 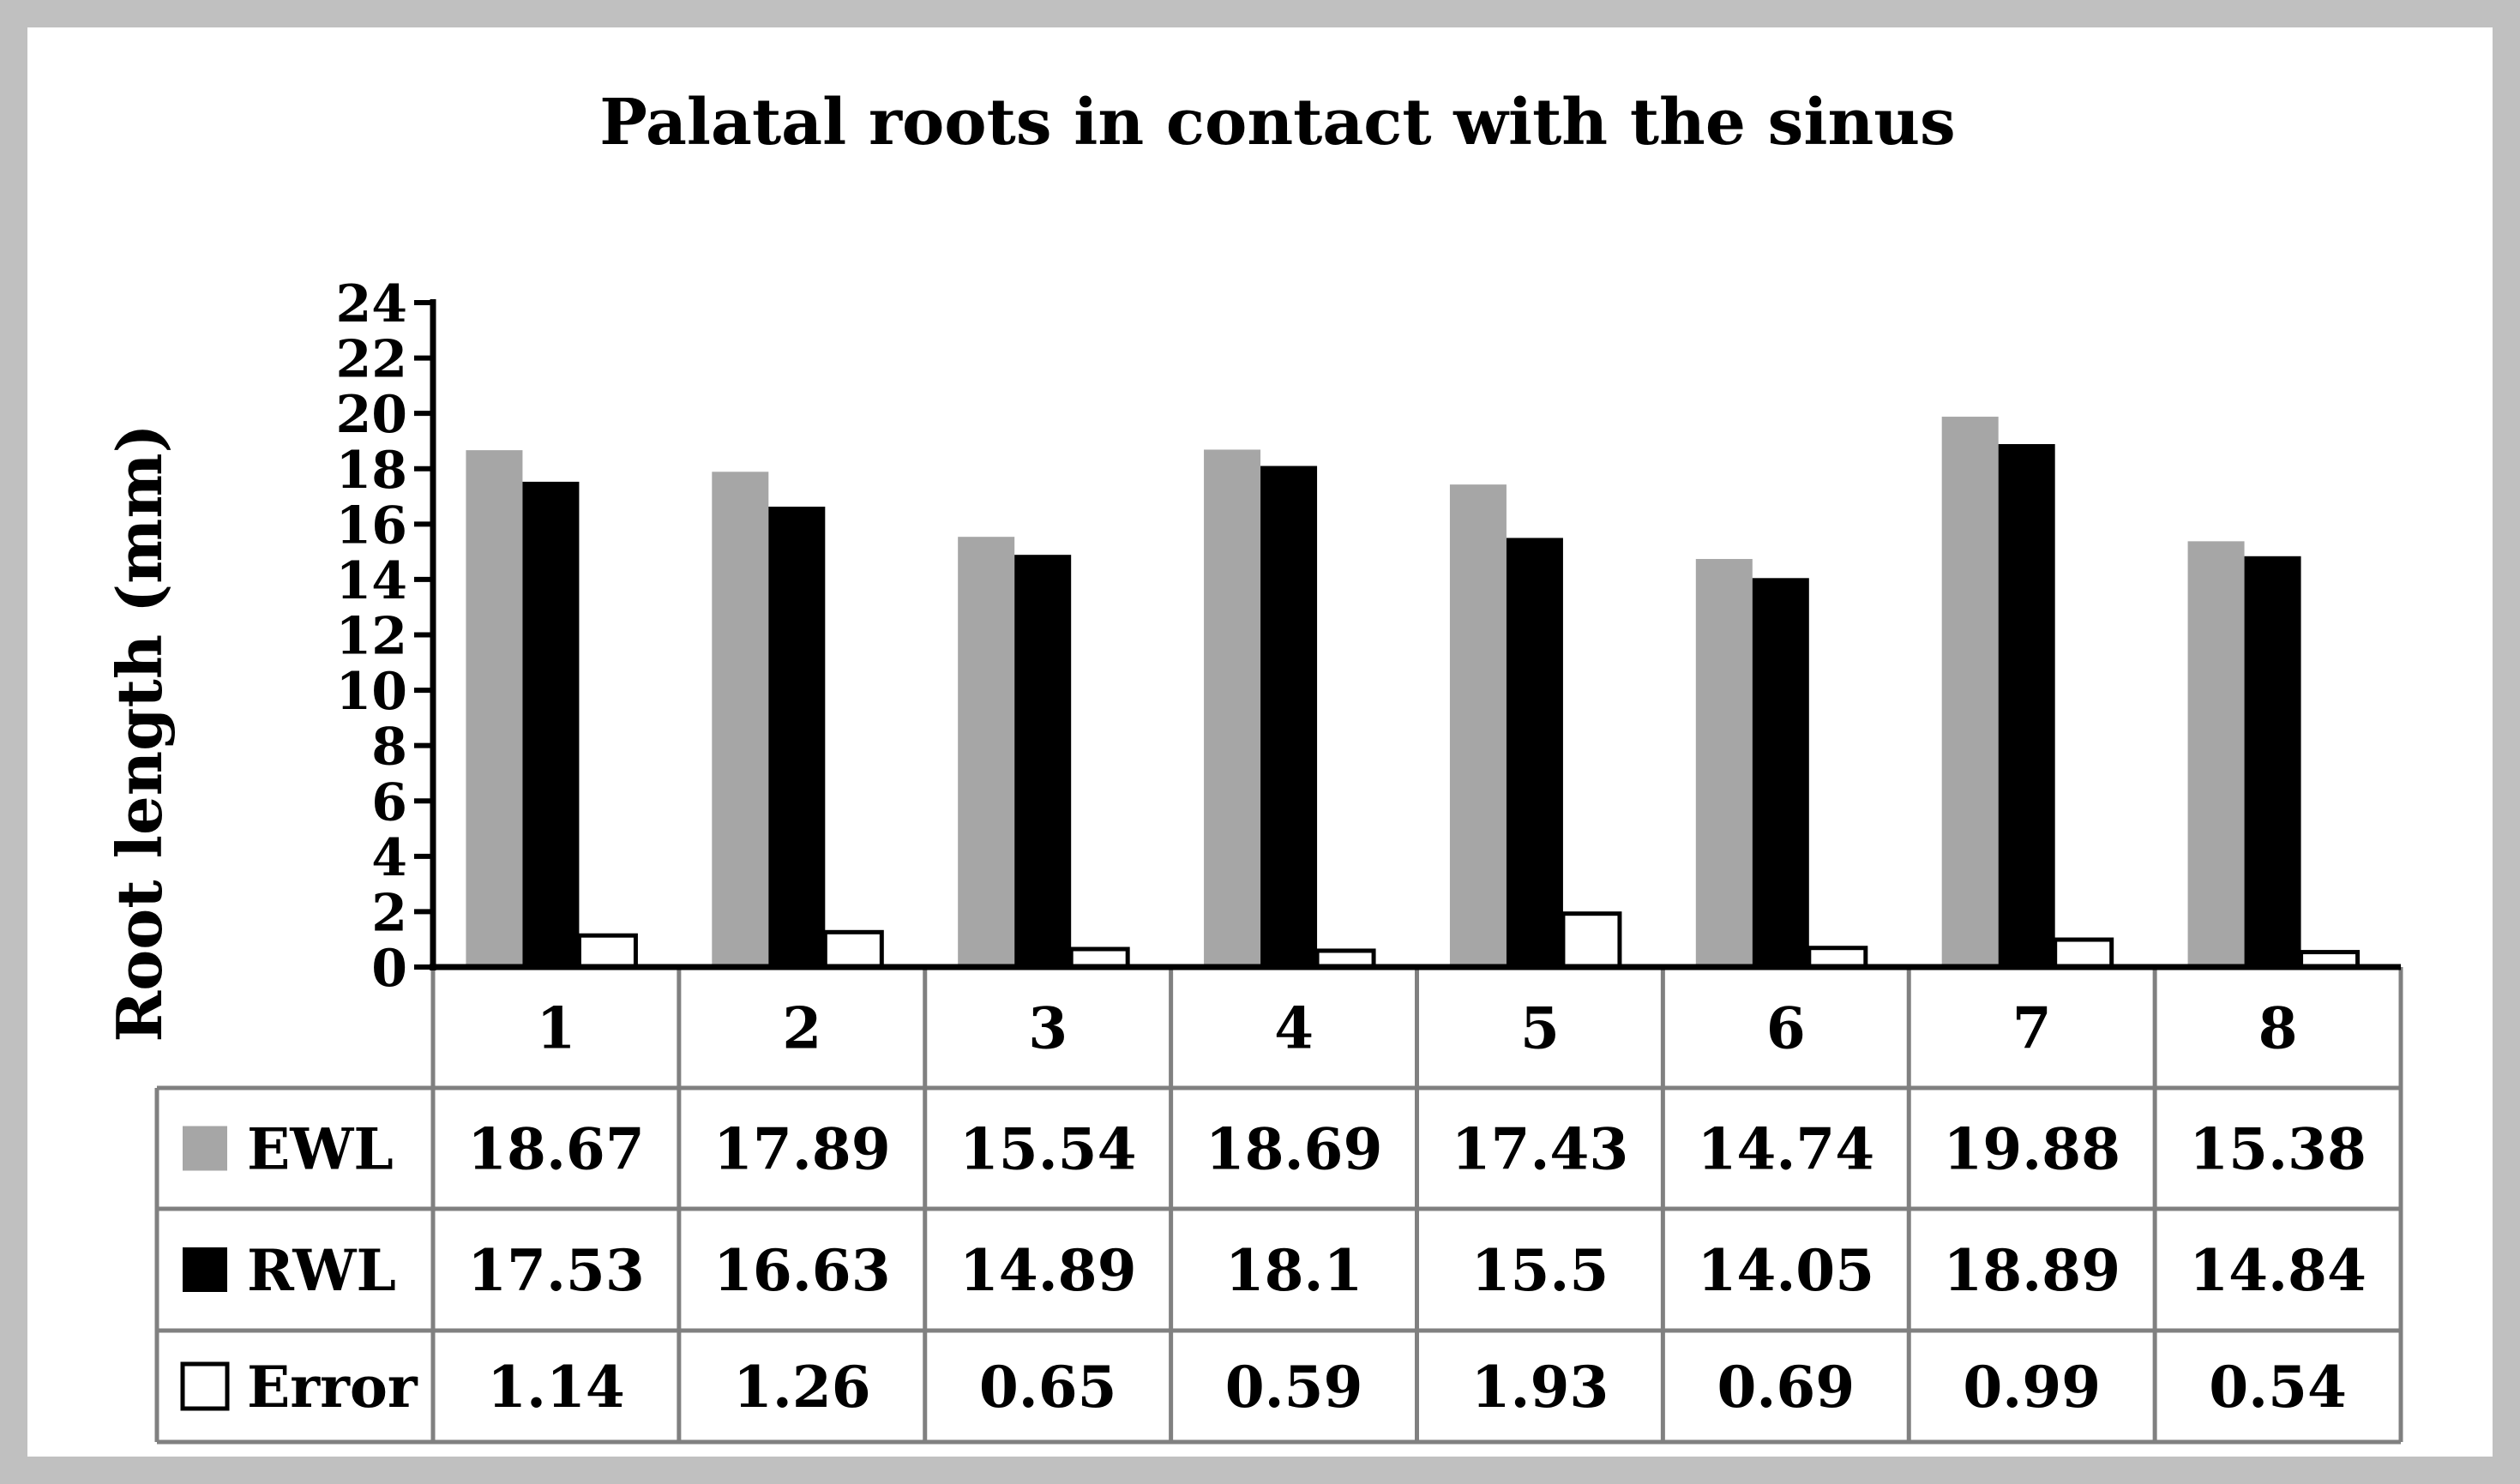 What do you see at coordinates (1048, 1270) in the screenshot?
I see `data-label: 14.89` at bounding box center [1048, 1270].